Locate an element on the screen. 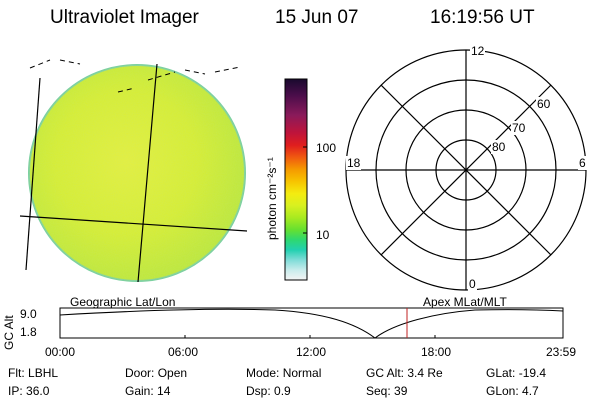  lat-label-80: 80 is located at coordinates (499, 147).